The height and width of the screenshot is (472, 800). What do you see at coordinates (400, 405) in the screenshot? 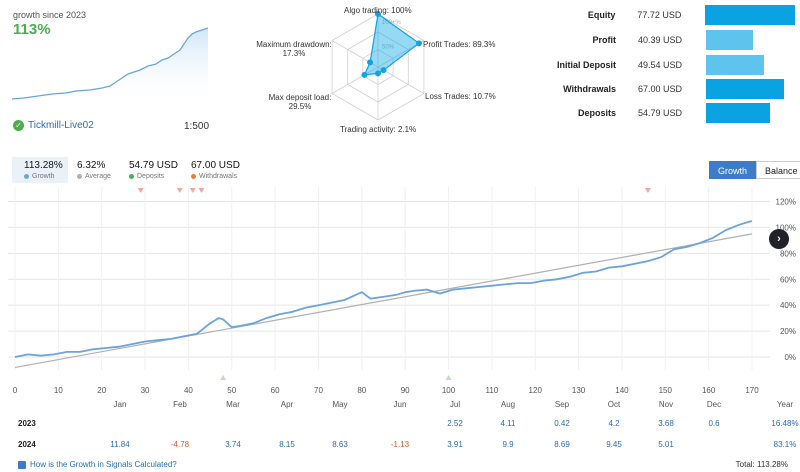
I see `month-header-row: Jan Feb Mar Apr May Jun Jul Aug Sep Oct Nov Dec Year` at bounding box center [400, 405].